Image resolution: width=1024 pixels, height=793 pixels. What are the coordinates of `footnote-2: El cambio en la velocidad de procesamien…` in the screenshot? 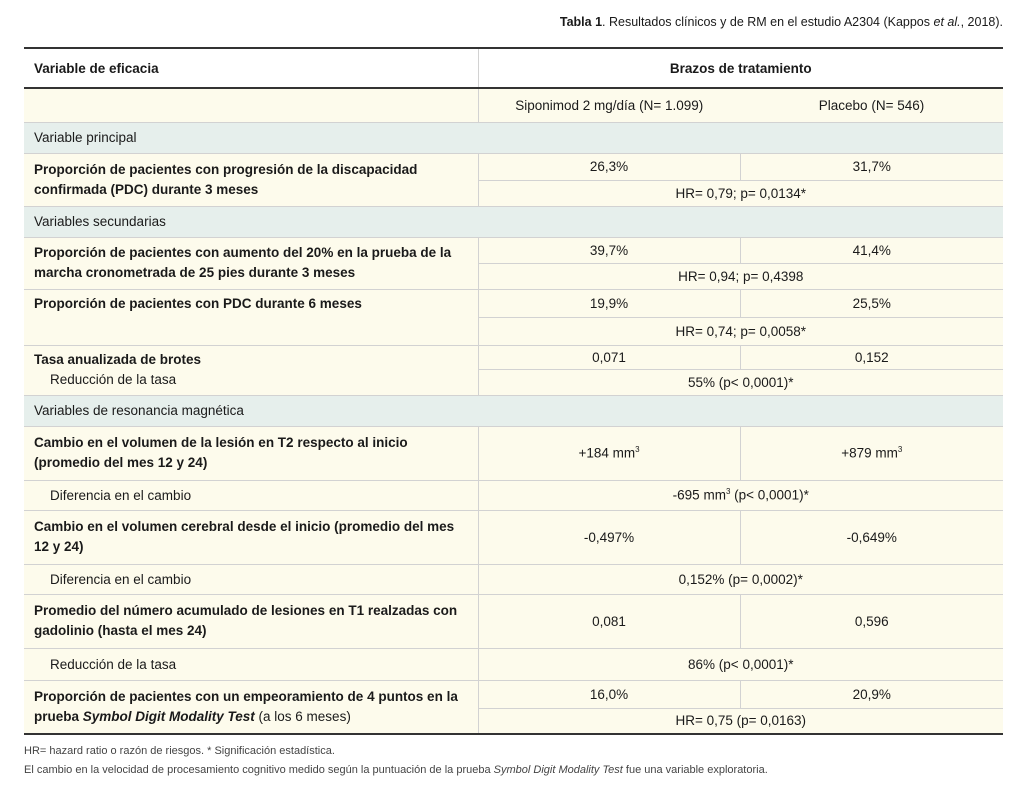 It's located at (396, 770).